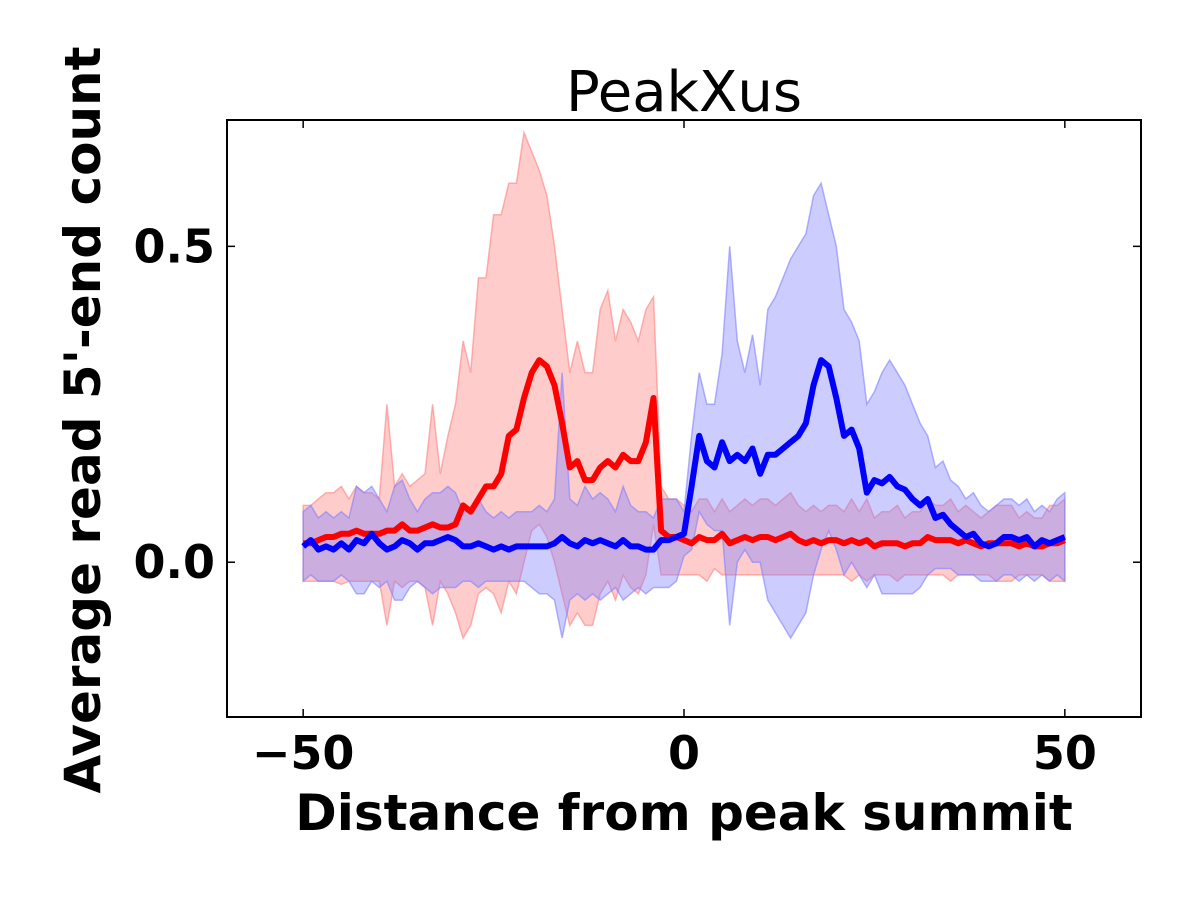 This screenshot has height=900, width=1200. What do you see at coordinates (1065, 753) in the screenshot?
I see `x-tick-label: 50` at bounding box center [1065, 753].